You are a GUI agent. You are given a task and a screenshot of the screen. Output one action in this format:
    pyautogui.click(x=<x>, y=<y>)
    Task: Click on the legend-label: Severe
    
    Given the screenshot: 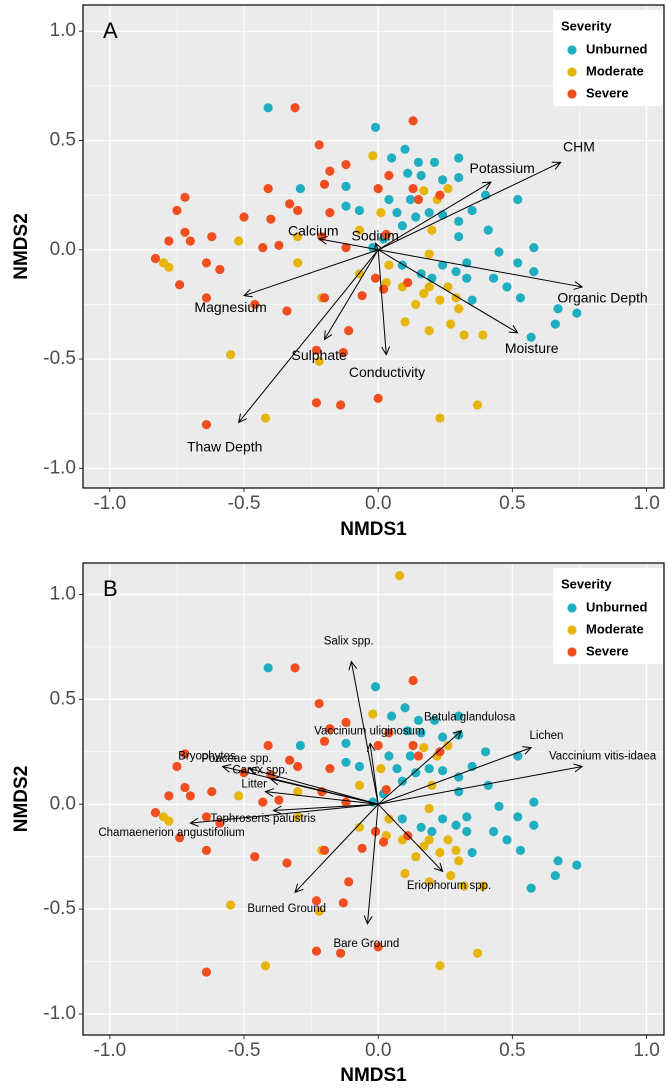 What is the action you would take?
    pyautogui.click(x=607, y=92)
    